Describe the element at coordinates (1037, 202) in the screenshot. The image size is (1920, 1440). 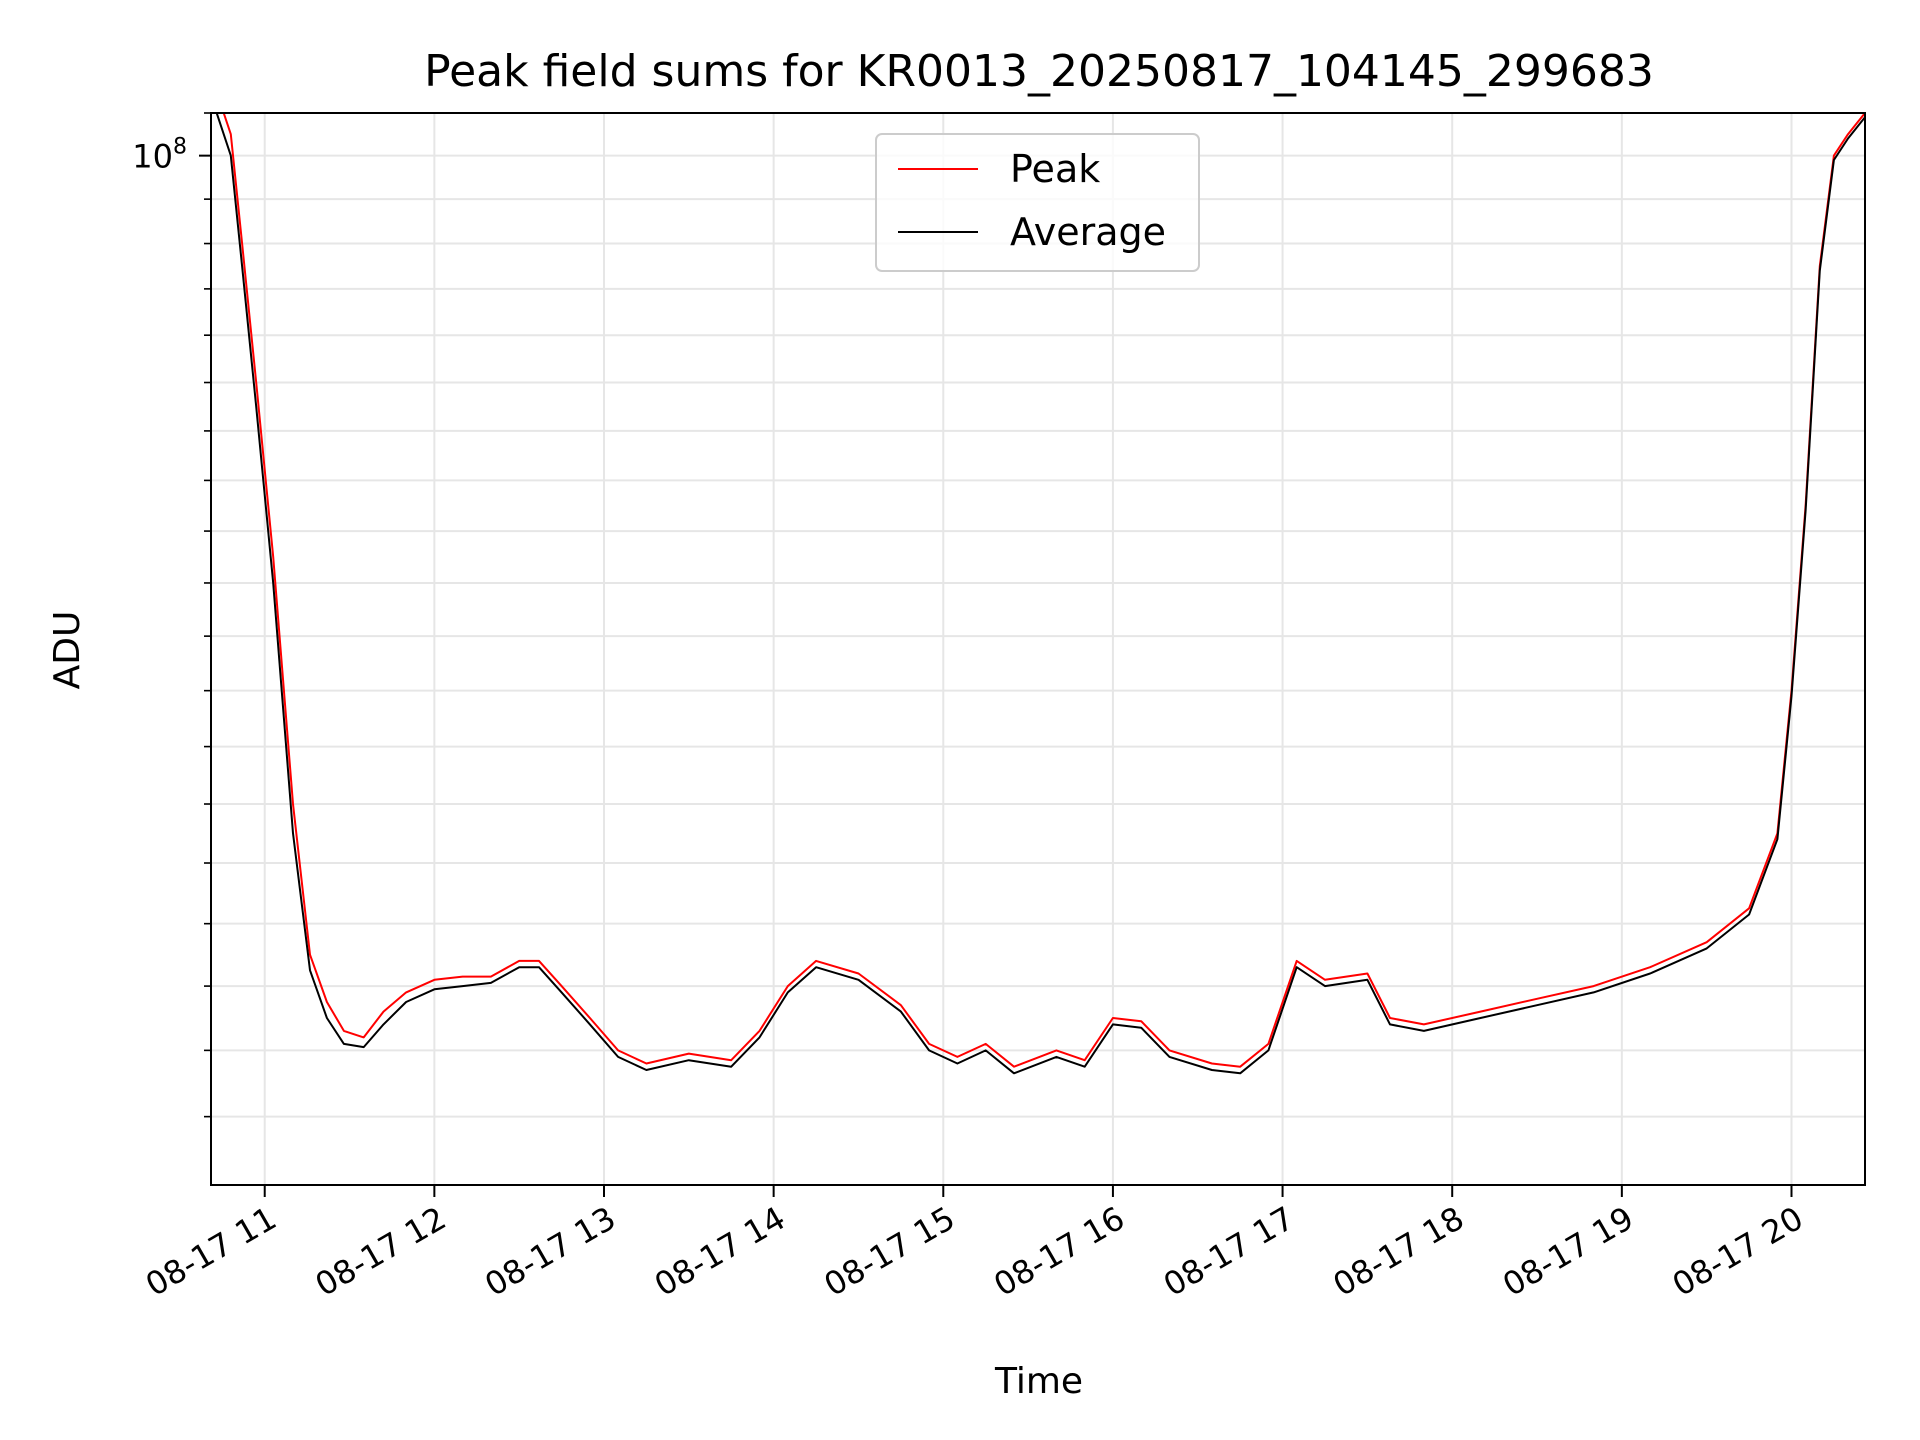
I see `legend: Peak Average` at that location.